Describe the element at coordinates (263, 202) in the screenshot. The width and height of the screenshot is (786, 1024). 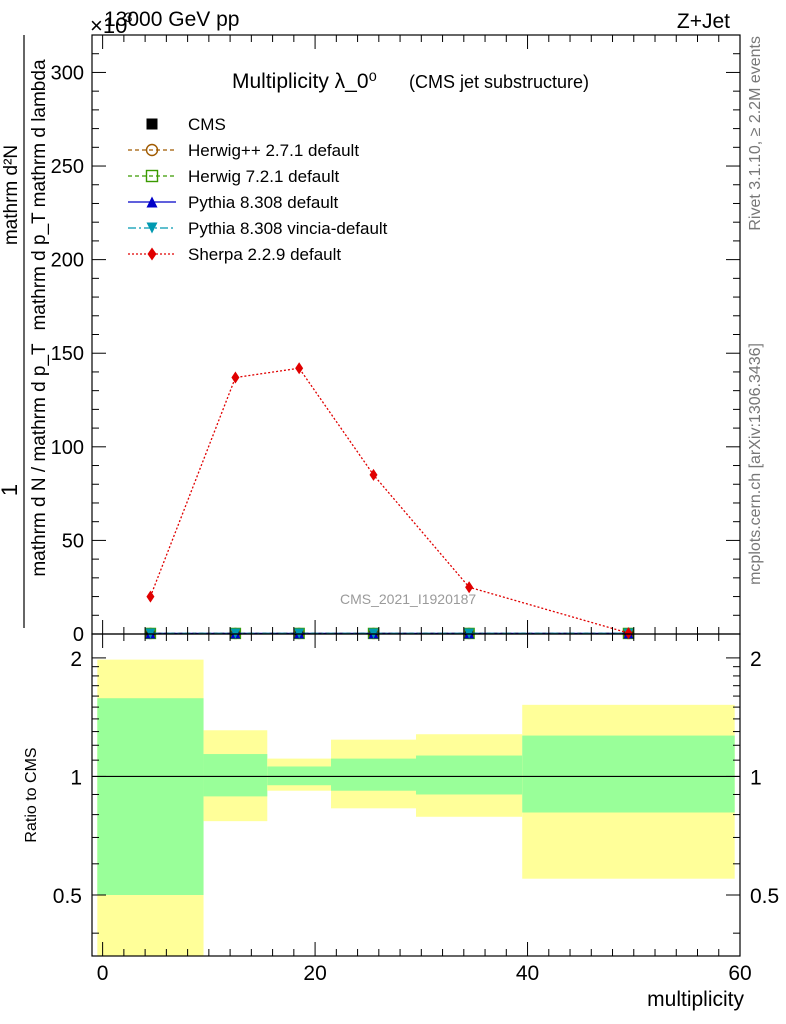
I see `legend-label: Pythia 8.308 default` at that location.